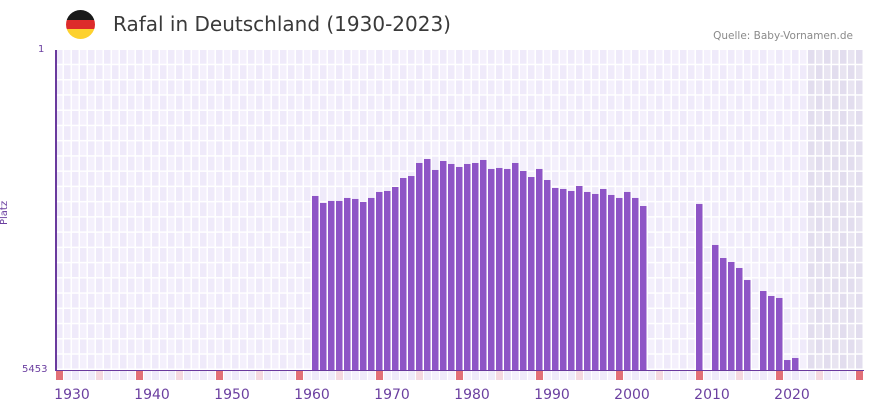 The width and height of the screenshot is (873, 412). What do you see at coordinates (731, 316) in the screenshot?
I see `bar-2012: 2012: 3613` at bounding box center [731, 316].